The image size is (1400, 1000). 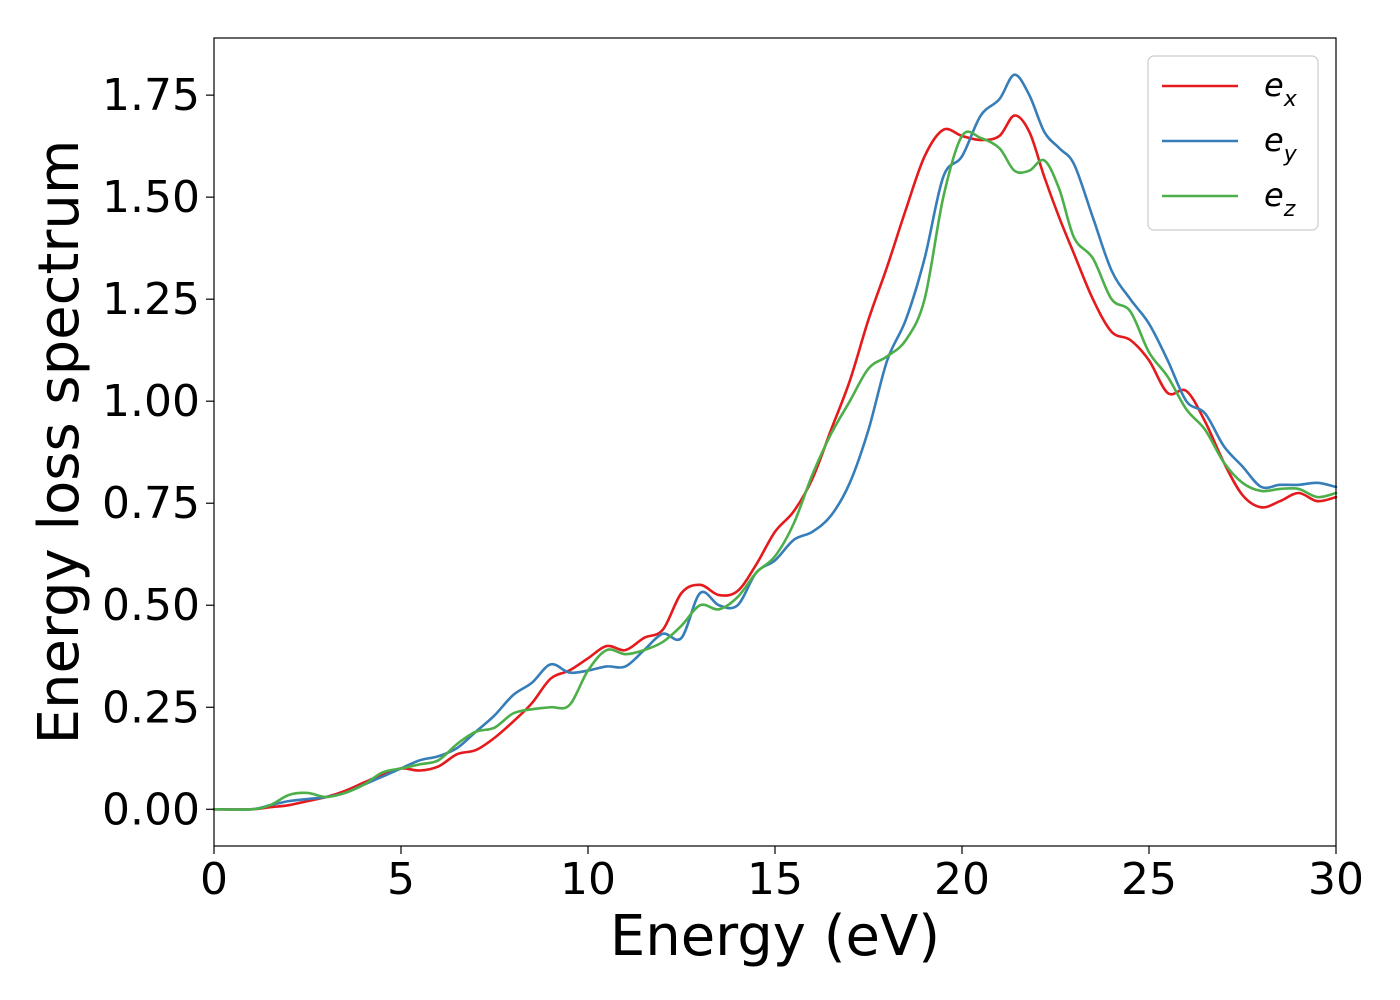 I want to click on y-tick-label: 0.25, so click(x=151, y=707).